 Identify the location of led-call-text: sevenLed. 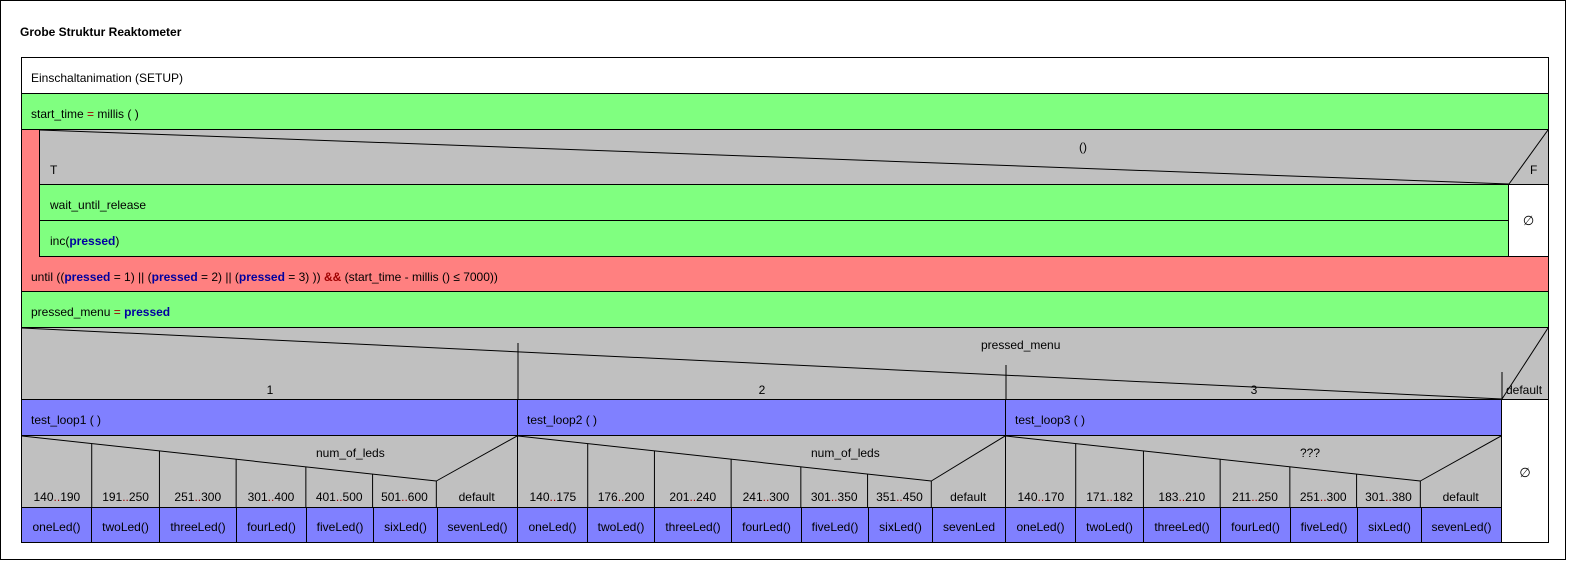
(969, 527).